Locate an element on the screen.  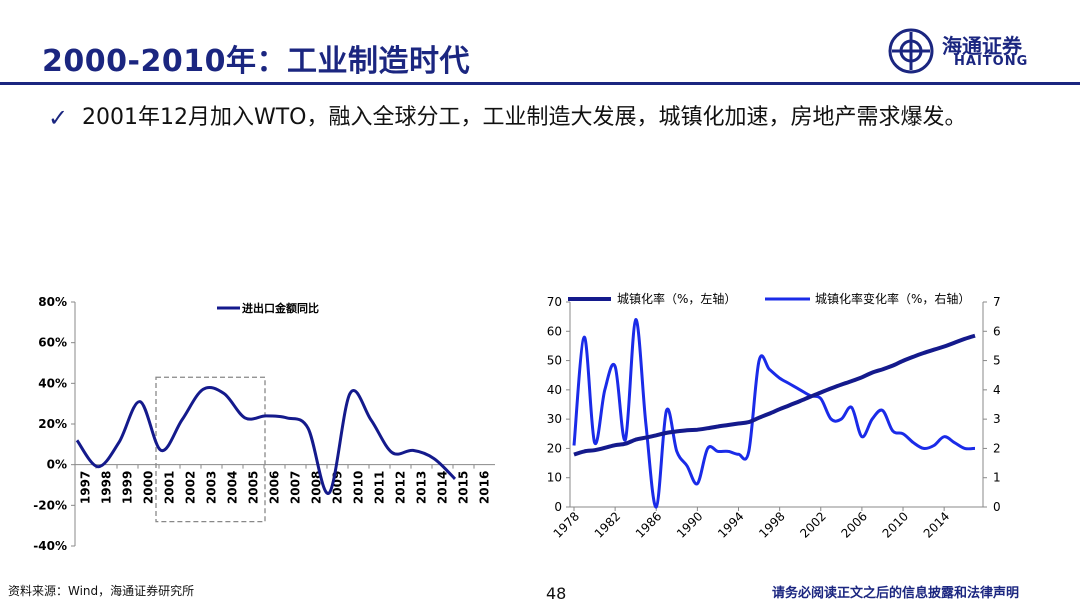
x-tick-label: 2000 is located at coordinates (149, 487).